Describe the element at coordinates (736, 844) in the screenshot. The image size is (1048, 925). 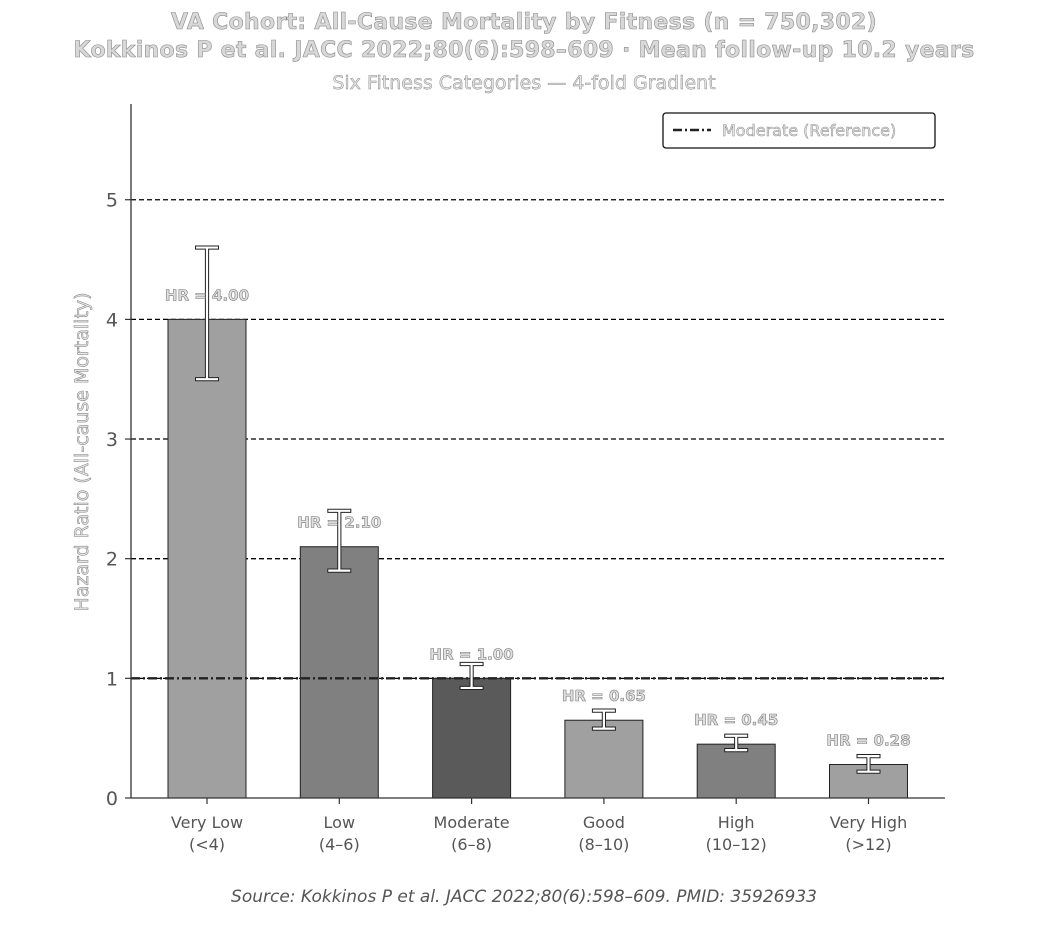
I see `x-tick-label-range: (10–12)` at that location.